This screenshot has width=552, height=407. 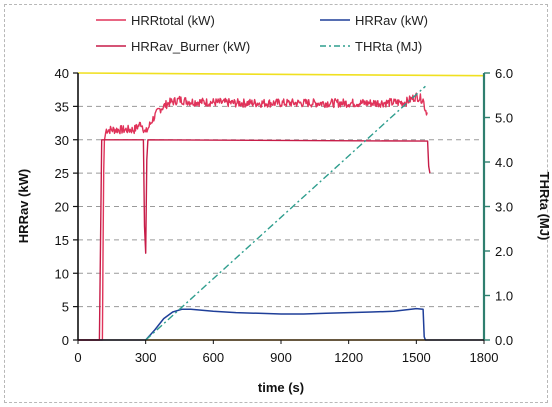 What do you see at coordinates (65, 340) in the screenshot?
I see `y-tick-label-0: 0` at bounding box center [65, 340].